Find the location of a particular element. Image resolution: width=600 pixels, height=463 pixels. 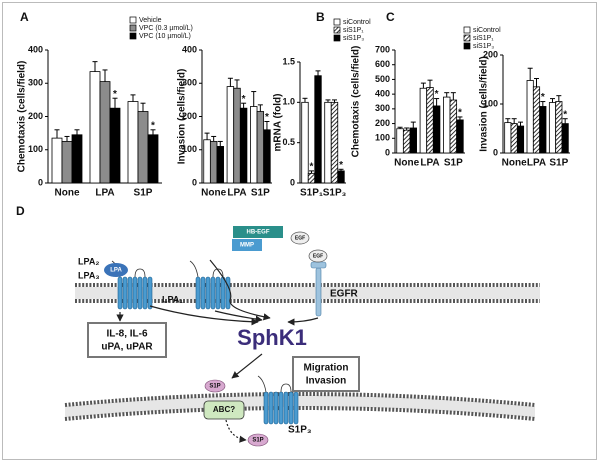

ligand is located at coordinates (116, 270).